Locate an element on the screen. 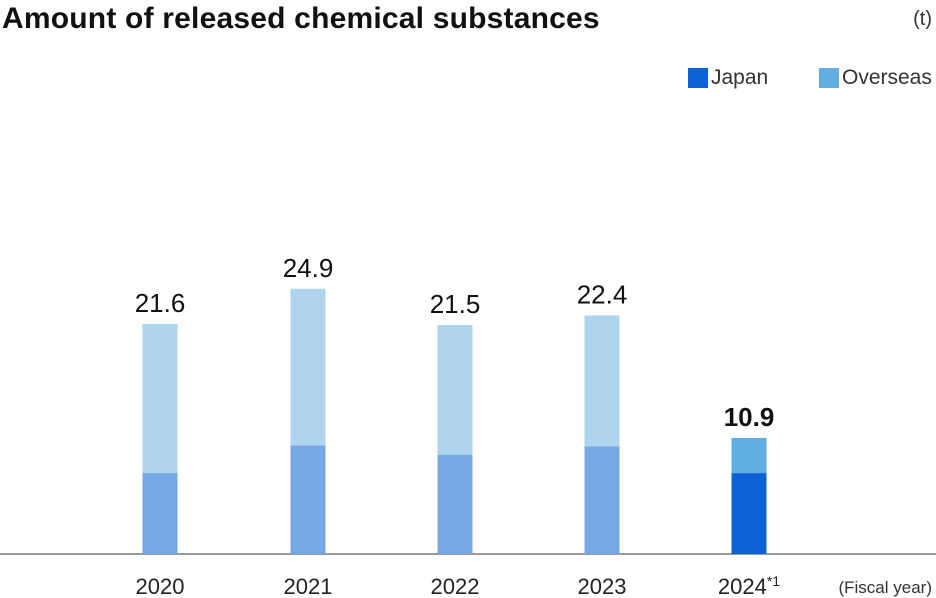  chart-title: Amount of released chemical substances is located at coordinates (301, 18).